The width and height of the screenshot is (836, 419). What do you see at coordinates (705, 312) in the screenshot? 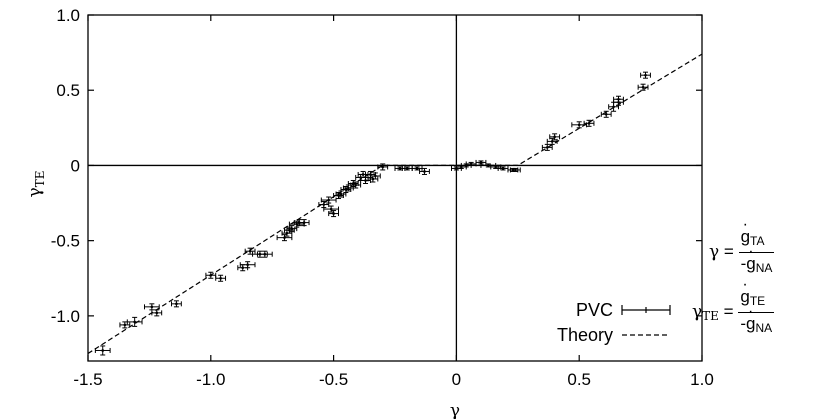
I see `formula-gamma-te-lhs: γTE` at bounding box center [705, 312].